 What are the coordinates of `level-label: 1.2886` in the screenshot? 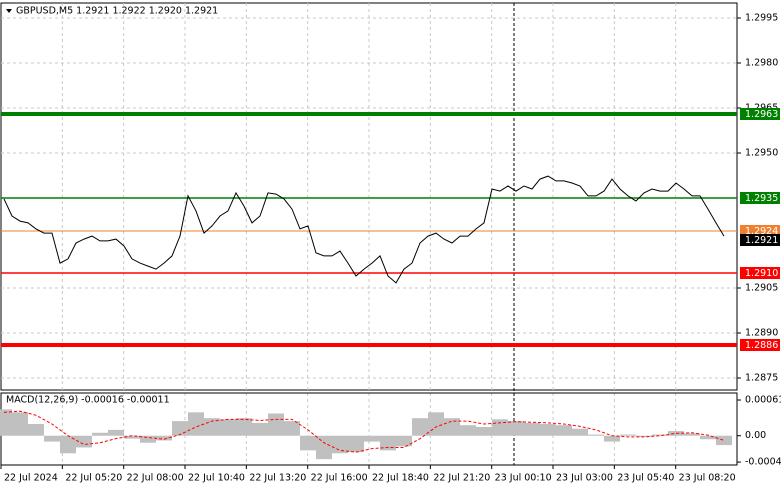 It's located at (761, 345).